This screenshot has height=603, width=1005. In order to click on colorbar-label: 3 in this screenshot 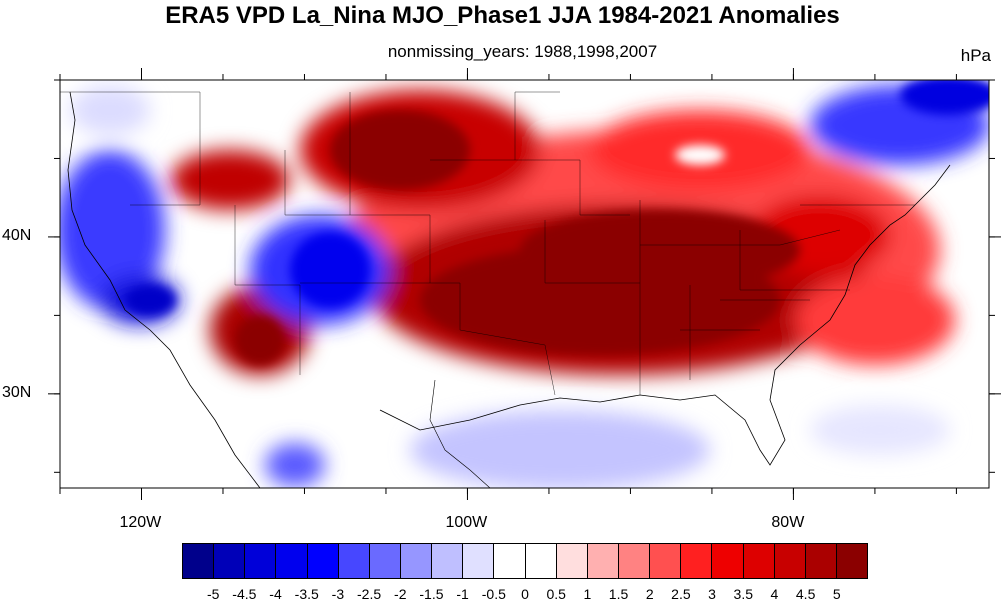, I will do `click(712, 594)`.